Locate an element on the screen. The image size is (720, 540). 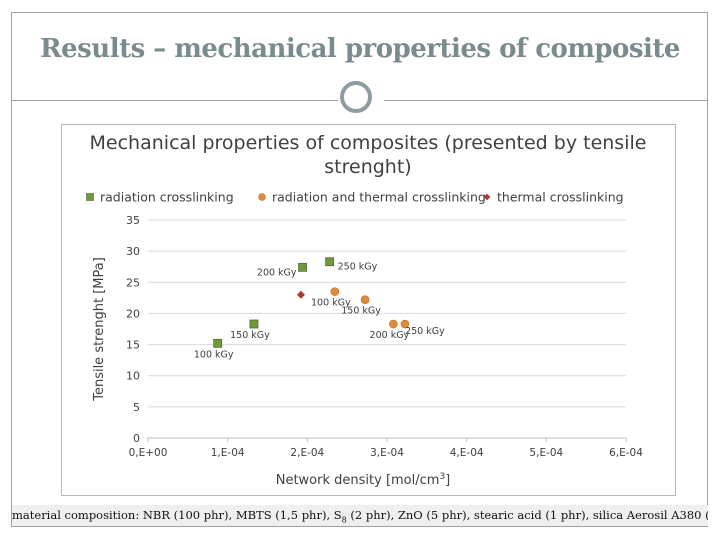
y-axis-title: Tensile strenght [MPa] is located at coordinates (99, 329).